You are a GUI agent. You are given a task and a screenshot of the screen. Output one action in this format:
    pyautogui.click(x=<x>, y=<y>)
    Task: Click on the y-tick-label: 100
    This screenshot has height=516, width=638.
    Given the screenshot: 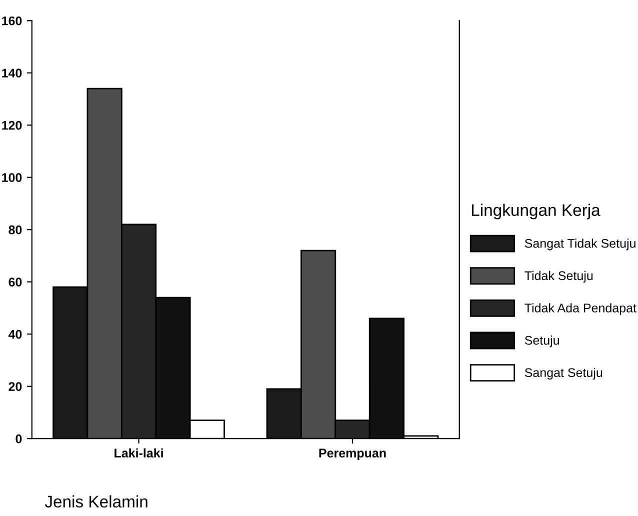 What is the action you would take?
    pyautogui.click(x=12, y=177)
    